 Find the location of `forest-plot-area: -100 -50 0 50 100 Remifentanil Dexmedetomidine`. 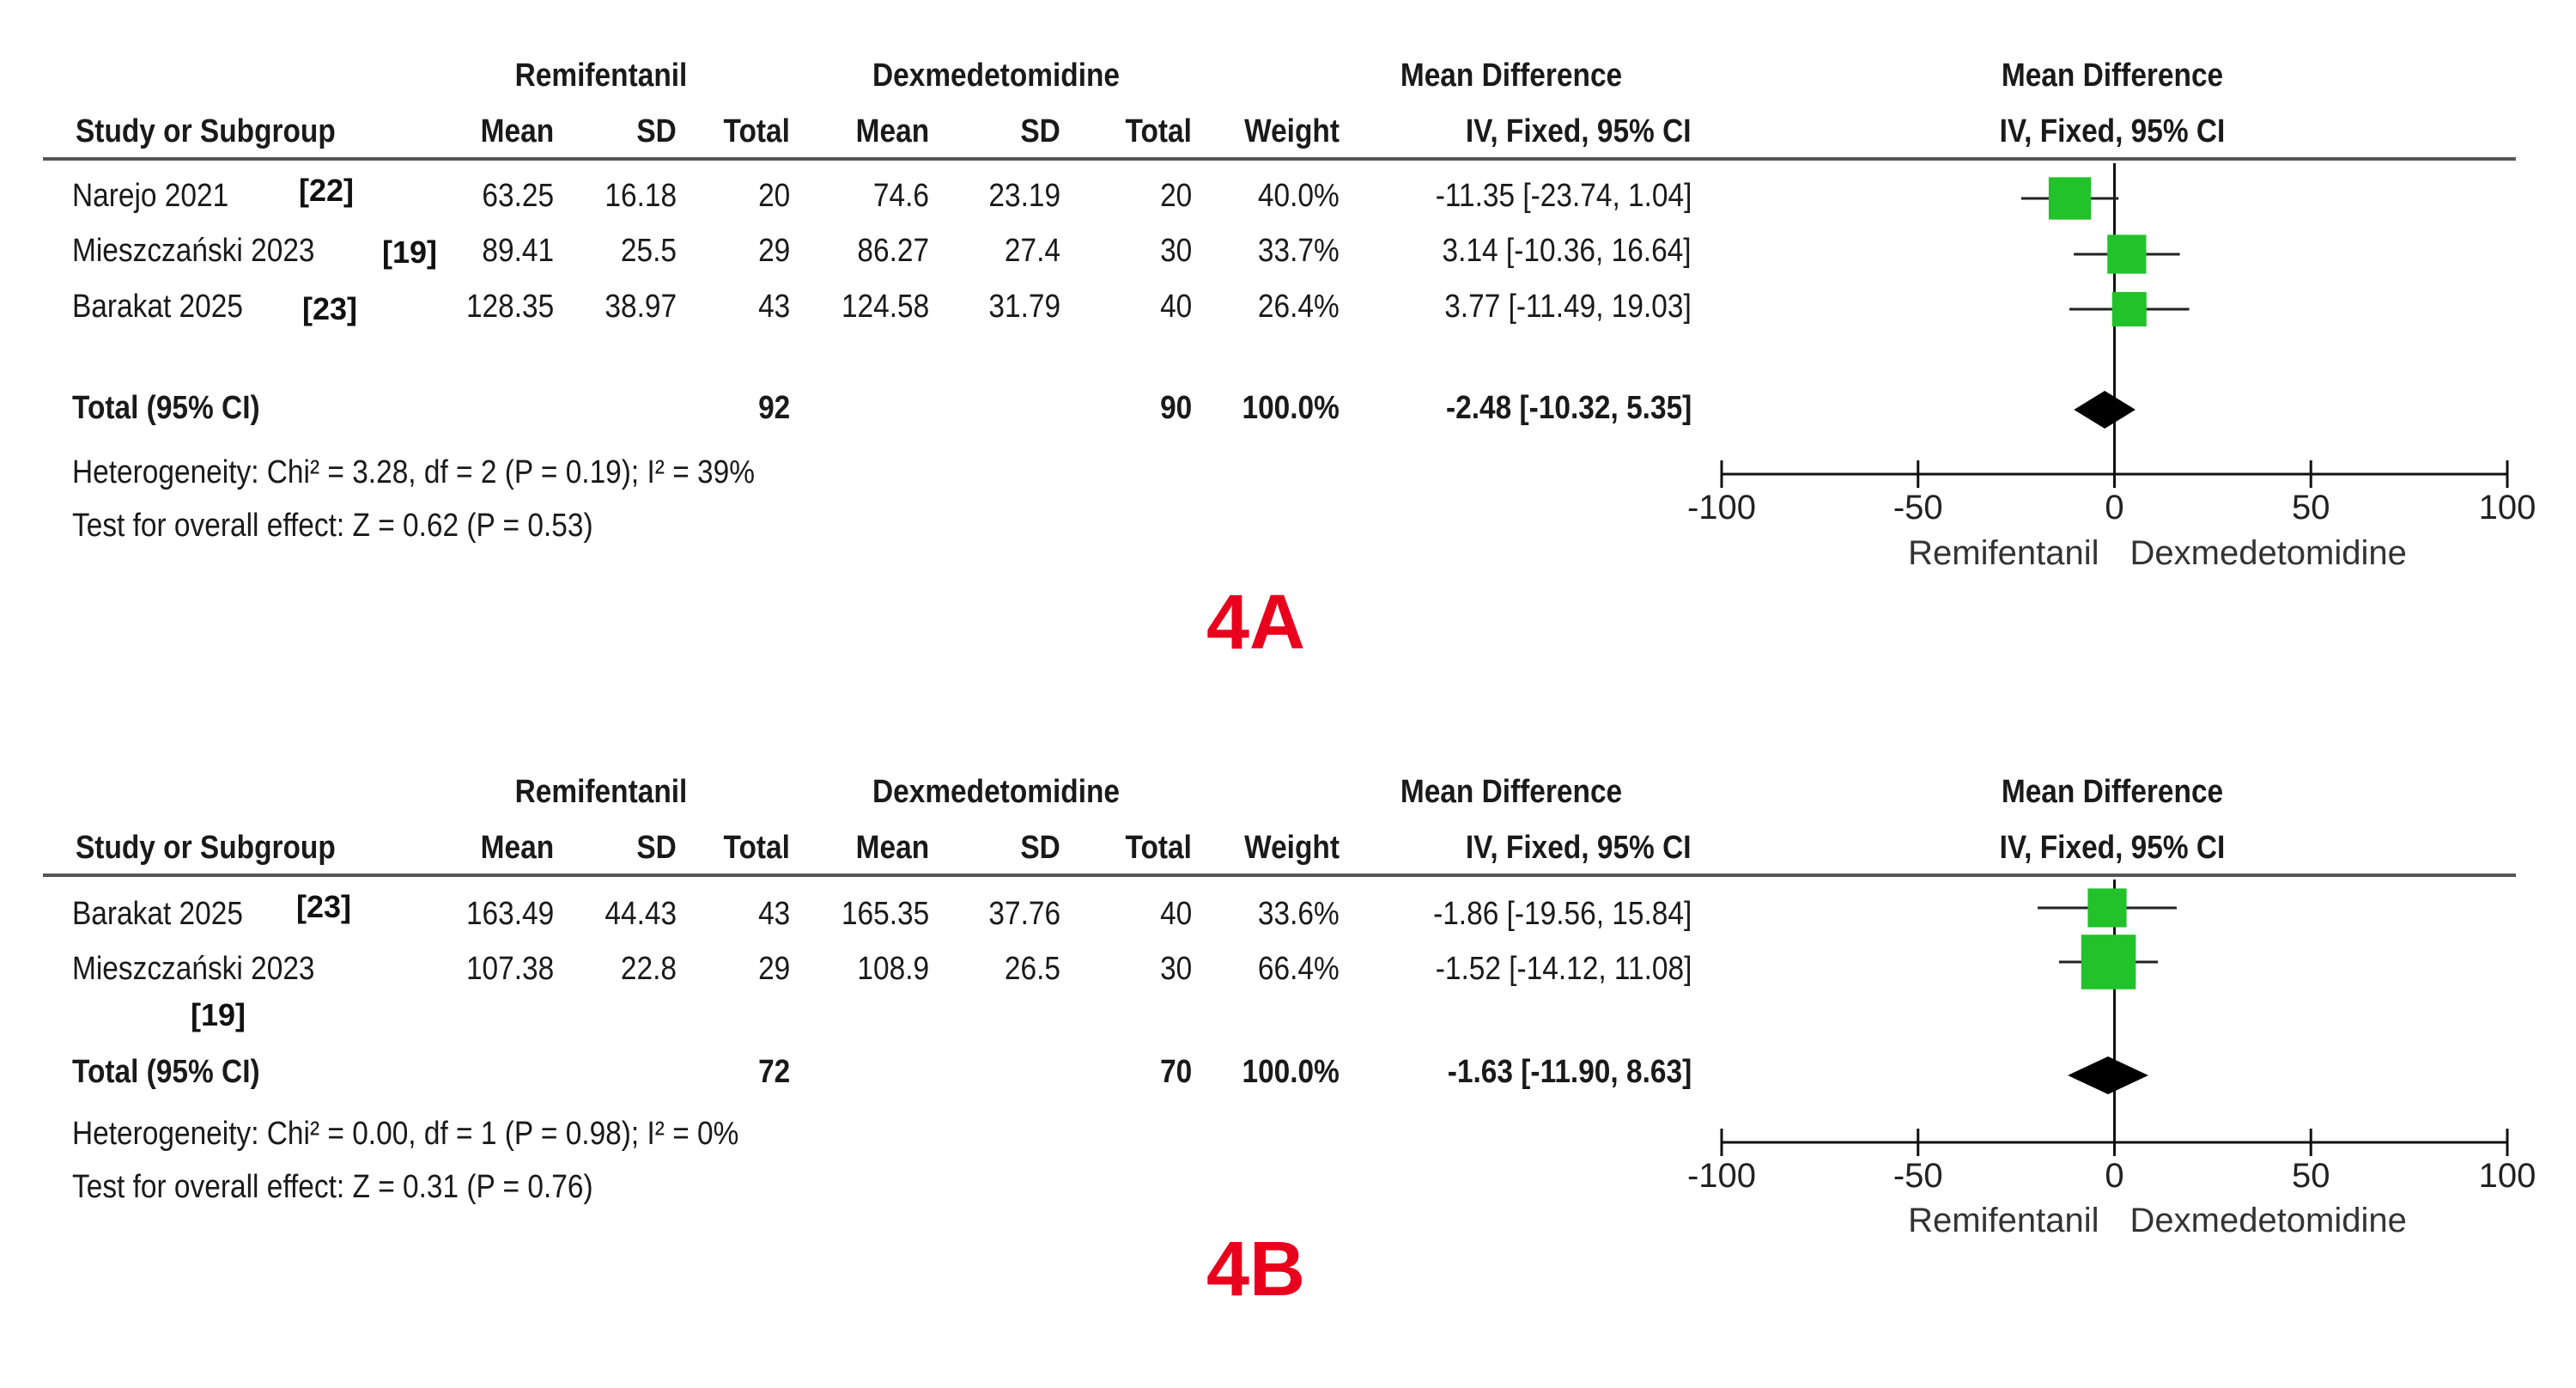

forest-plot-area: -100 -50 0 50 100 Remifentanil Dexmedetomidine is located at coordinates (2112, 1059).